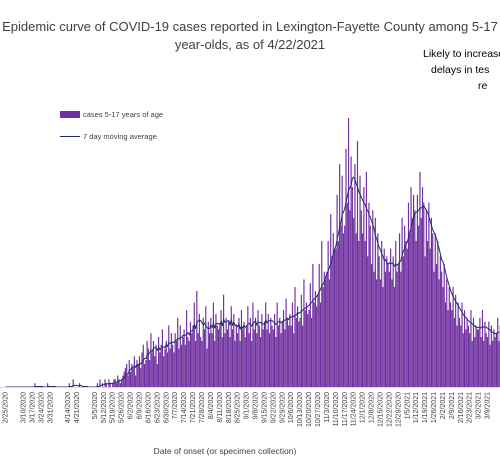 The image size is (500, 471). What do you see at coordinates (70, 114) in the screenshot?
I see `legend-swatch-bar` at bounding box center [70, 114].